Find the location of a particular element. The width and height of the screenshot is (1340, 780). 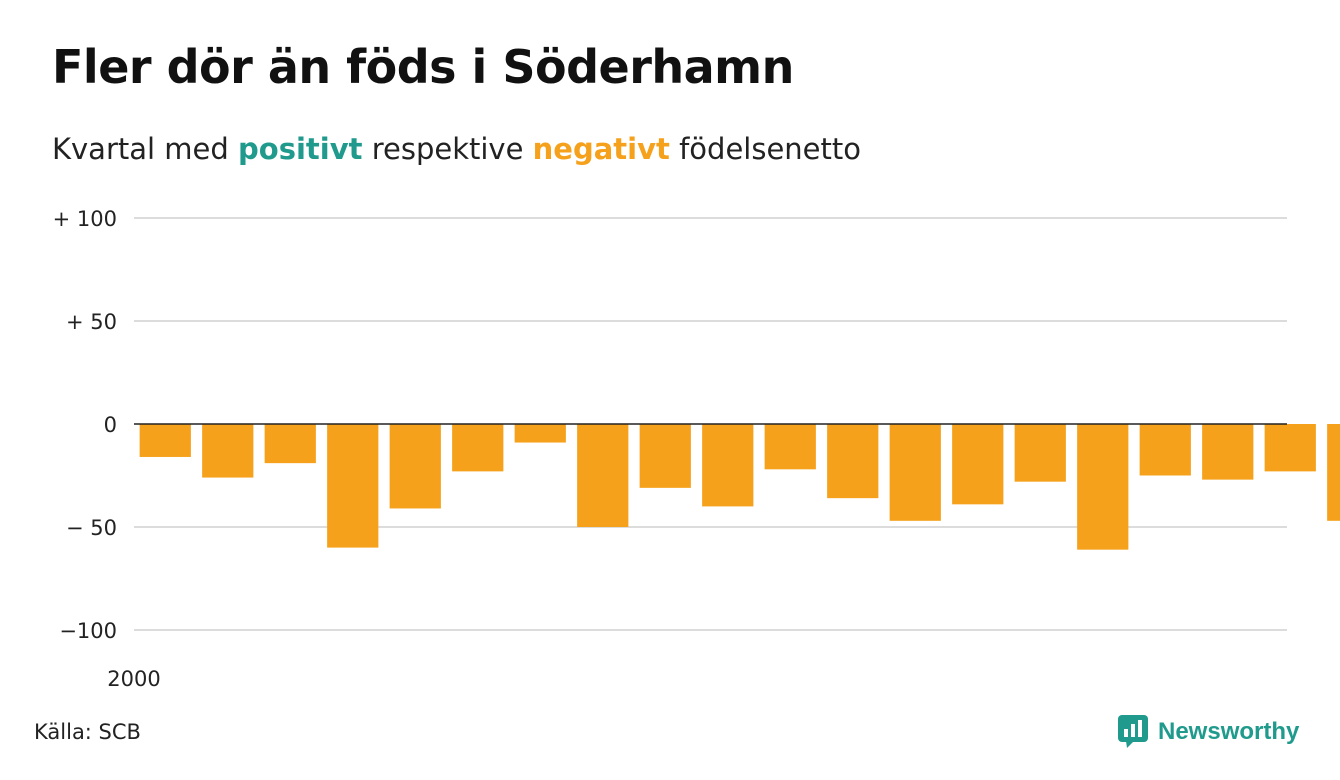

y-tick-label: + 50 is located at coordinates (91, 322).